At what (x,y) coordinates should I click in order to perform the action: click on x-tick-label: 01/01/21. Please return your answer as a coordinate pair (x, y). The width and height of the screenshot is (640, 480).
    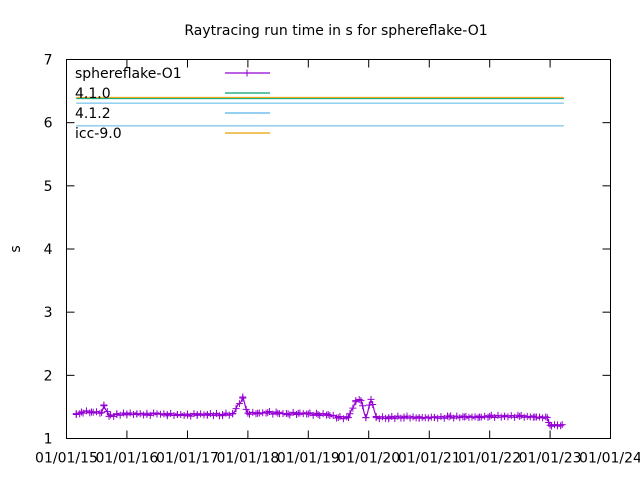
    Looking at the image, I should click on (429, 459).